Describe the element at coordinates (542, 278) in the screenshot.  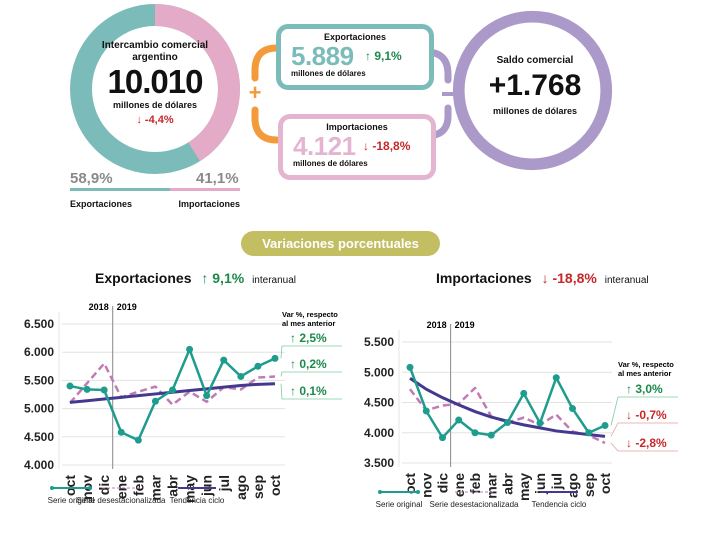
I see `chart-title-importaciones: Importaciones ↓ -18,8% interanual` at that location.